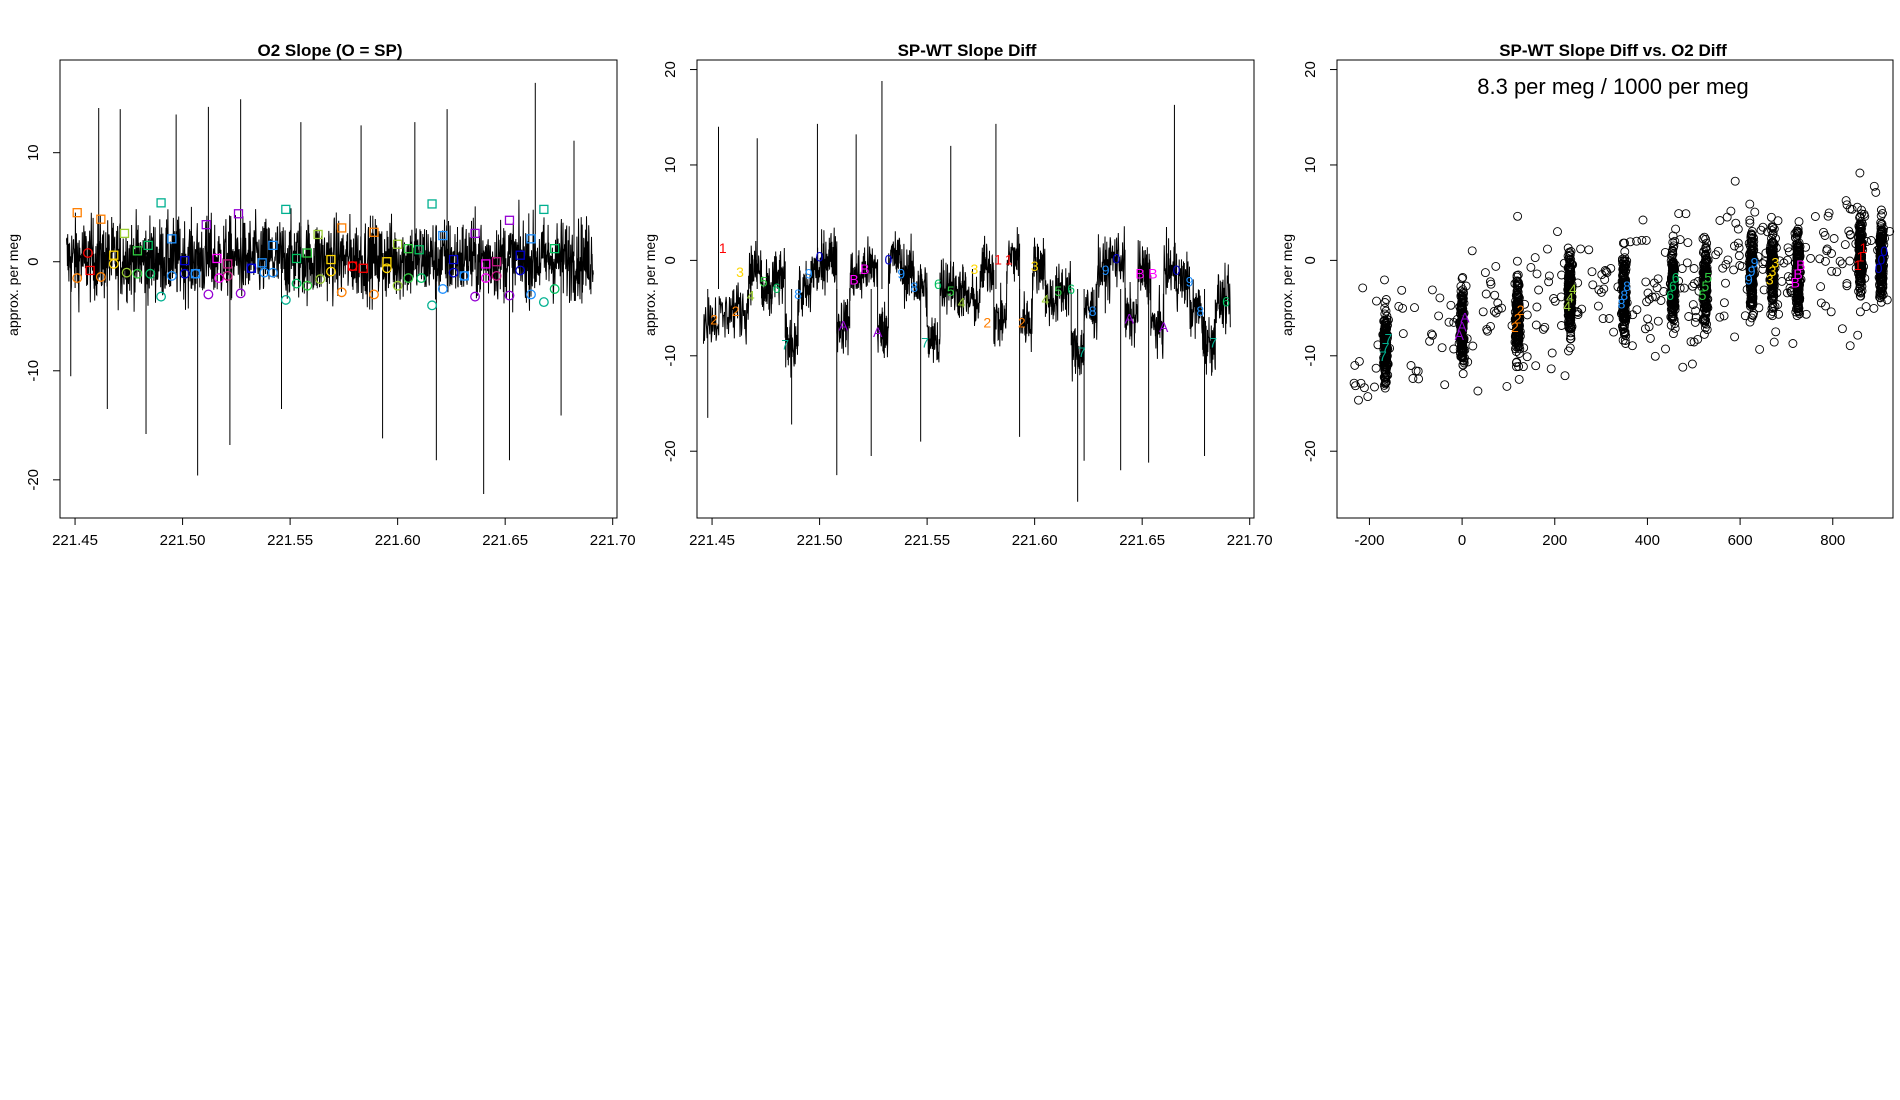 This screenshot has width=1900, height=1100. What do you see at coordinates (1130, 319) in the screenshot?
I see `group-label: A` at bounding box center [1130, 319].